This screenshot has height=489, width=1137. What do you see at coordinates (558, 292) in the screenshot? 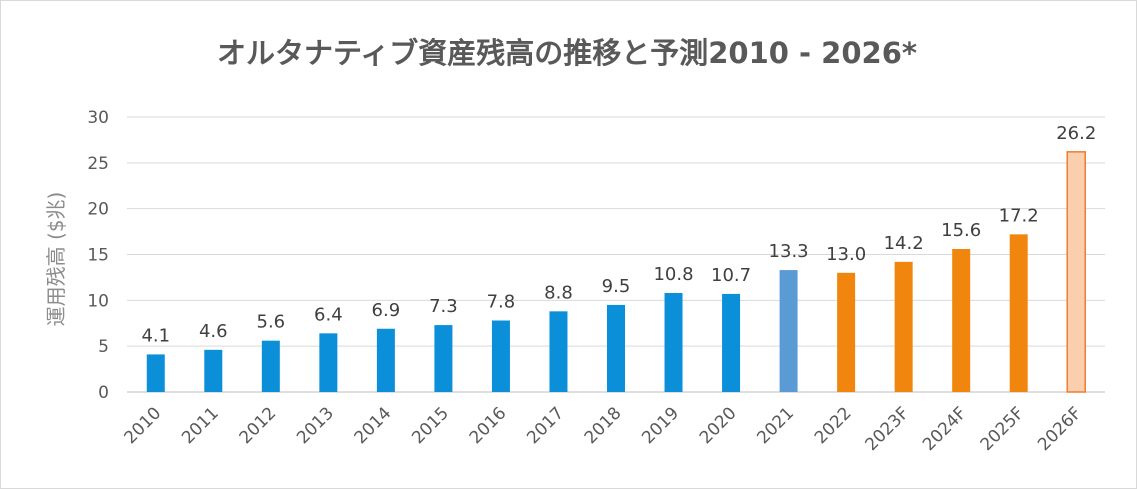
I see `data-label: 8.8` at bounding box center [558, 292].